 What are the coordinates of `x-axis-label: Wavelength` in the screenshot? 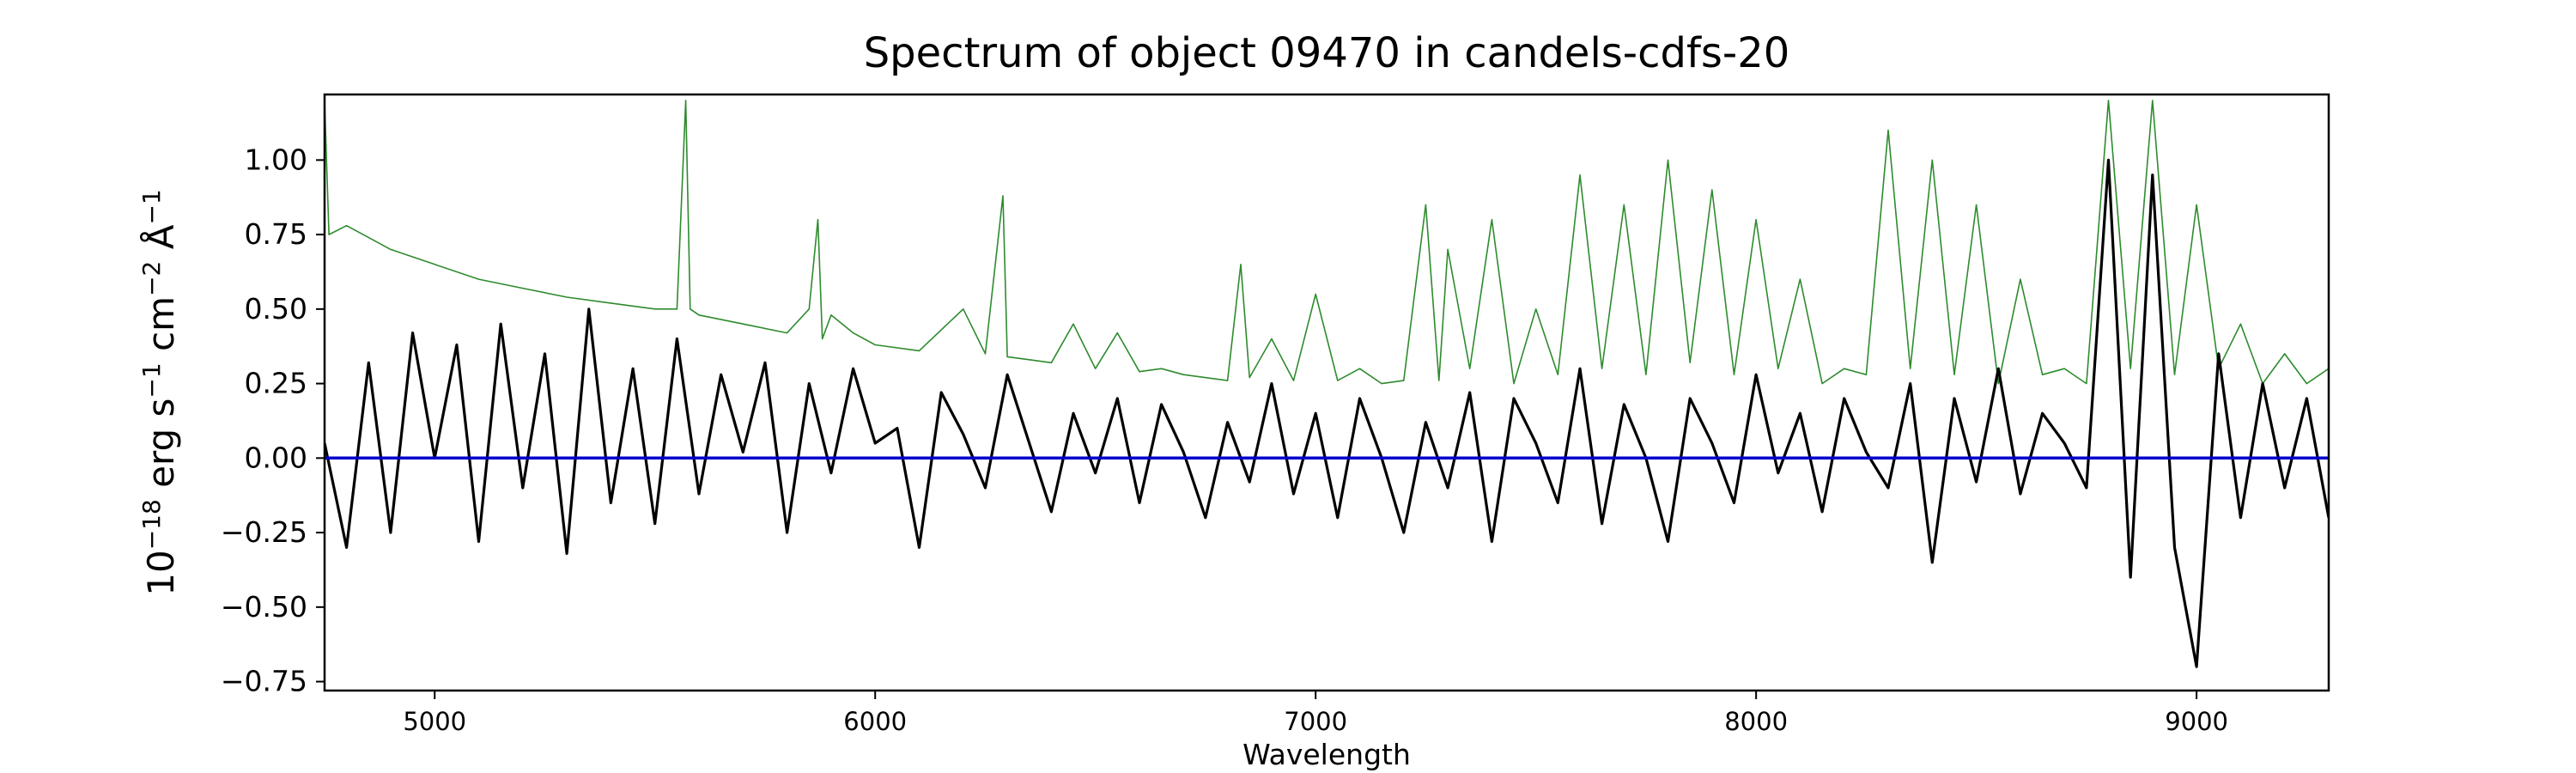 It's located at (1327, 754).